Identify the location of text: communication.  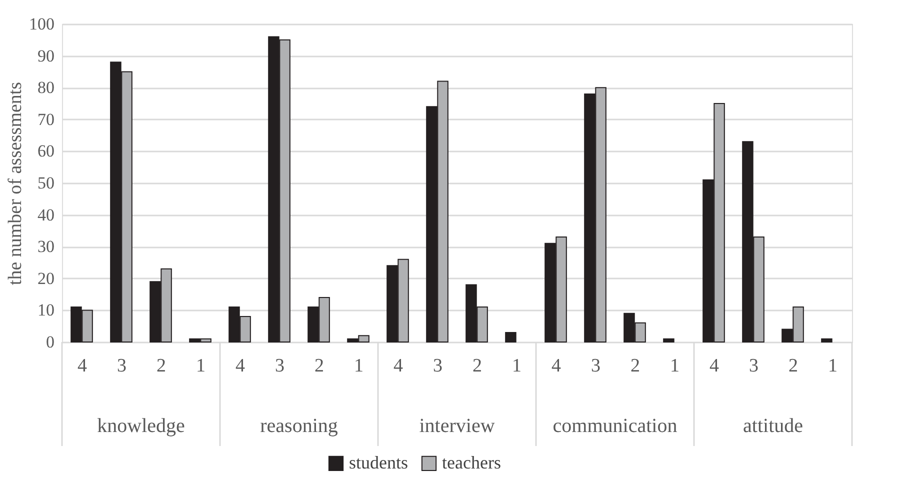
(615, 426).